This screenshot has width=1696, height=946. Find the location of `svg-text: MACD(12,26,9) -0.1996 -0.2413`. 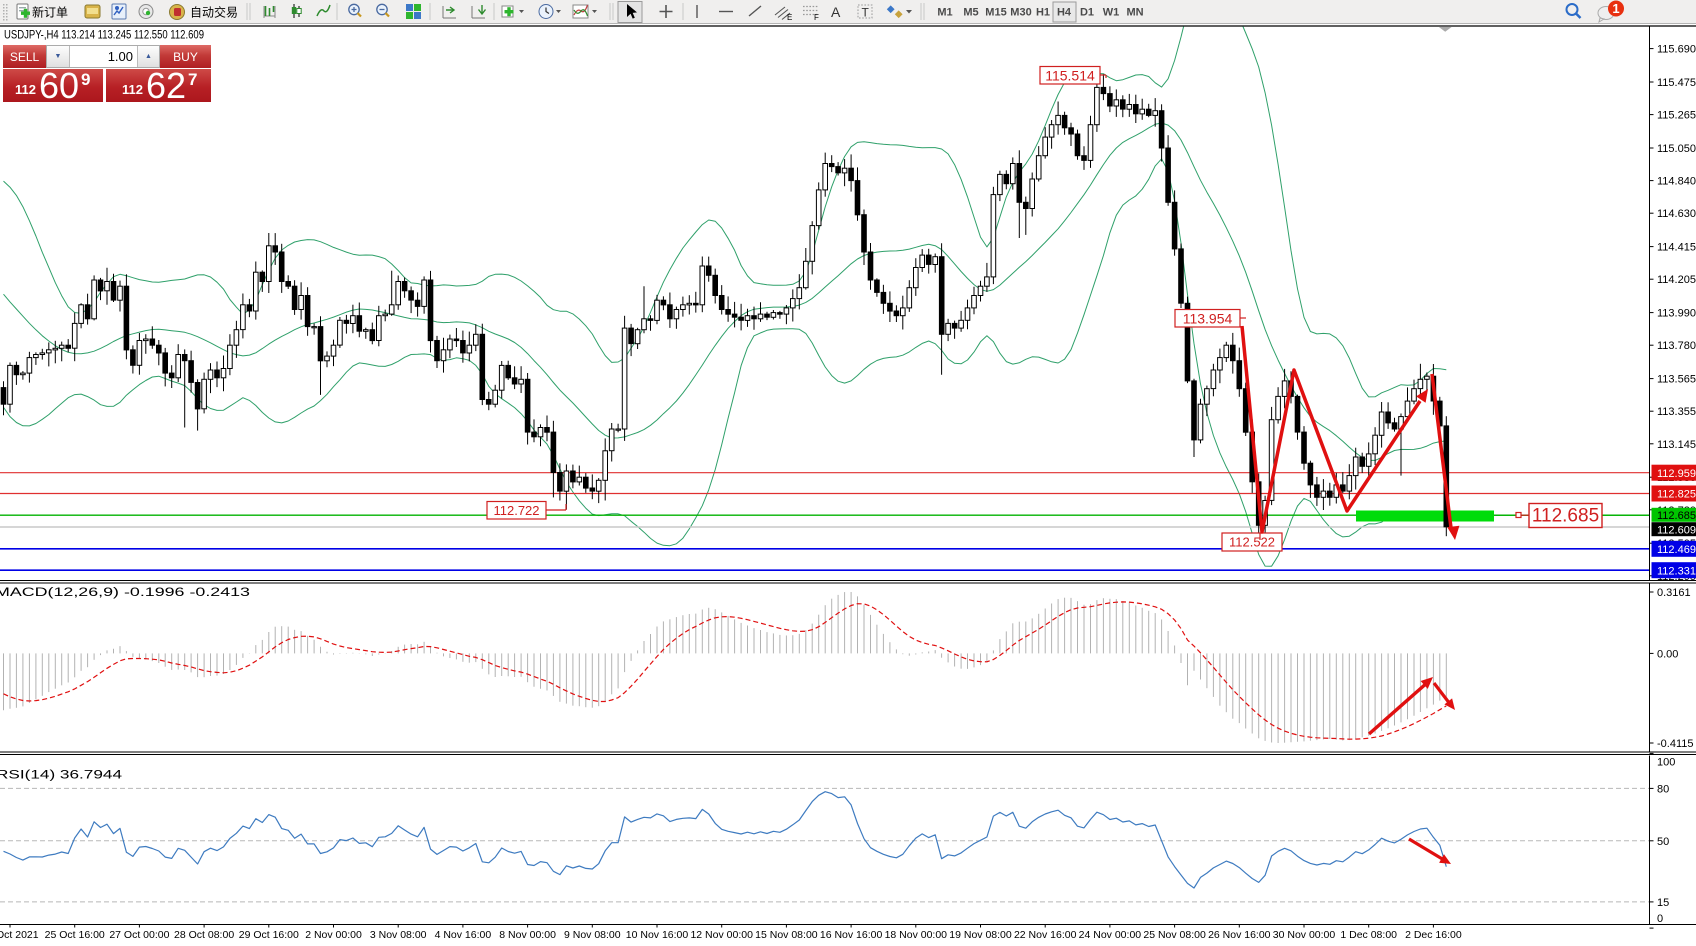

svg-text: MACD(12,26,9) -0.1996 -0.2413 is located at coordinates (125, 593).